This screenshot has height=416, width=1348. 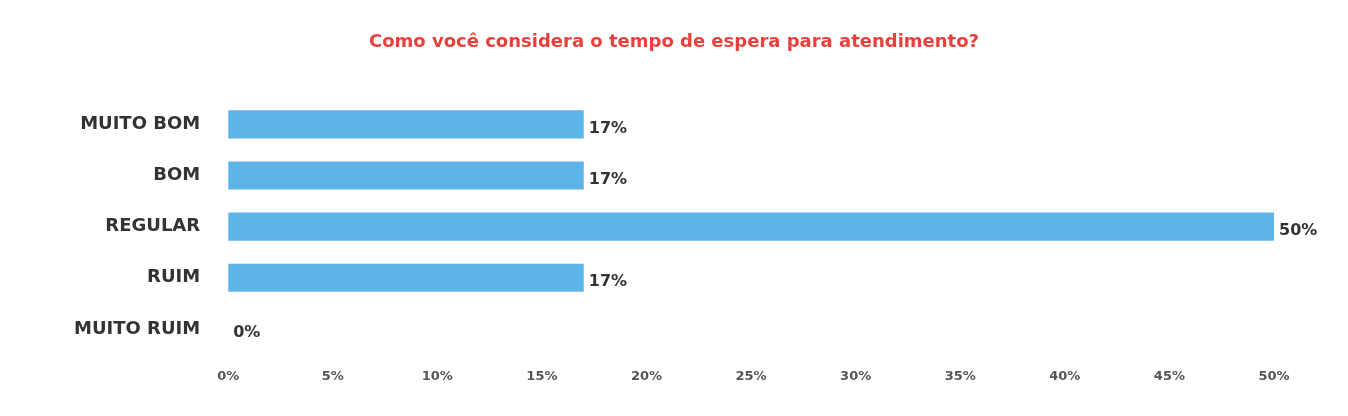 What do you see at coordinates (1298, 229) in the screenshot?
I see `data-label: 50%` at bounding box center [1298, 229].